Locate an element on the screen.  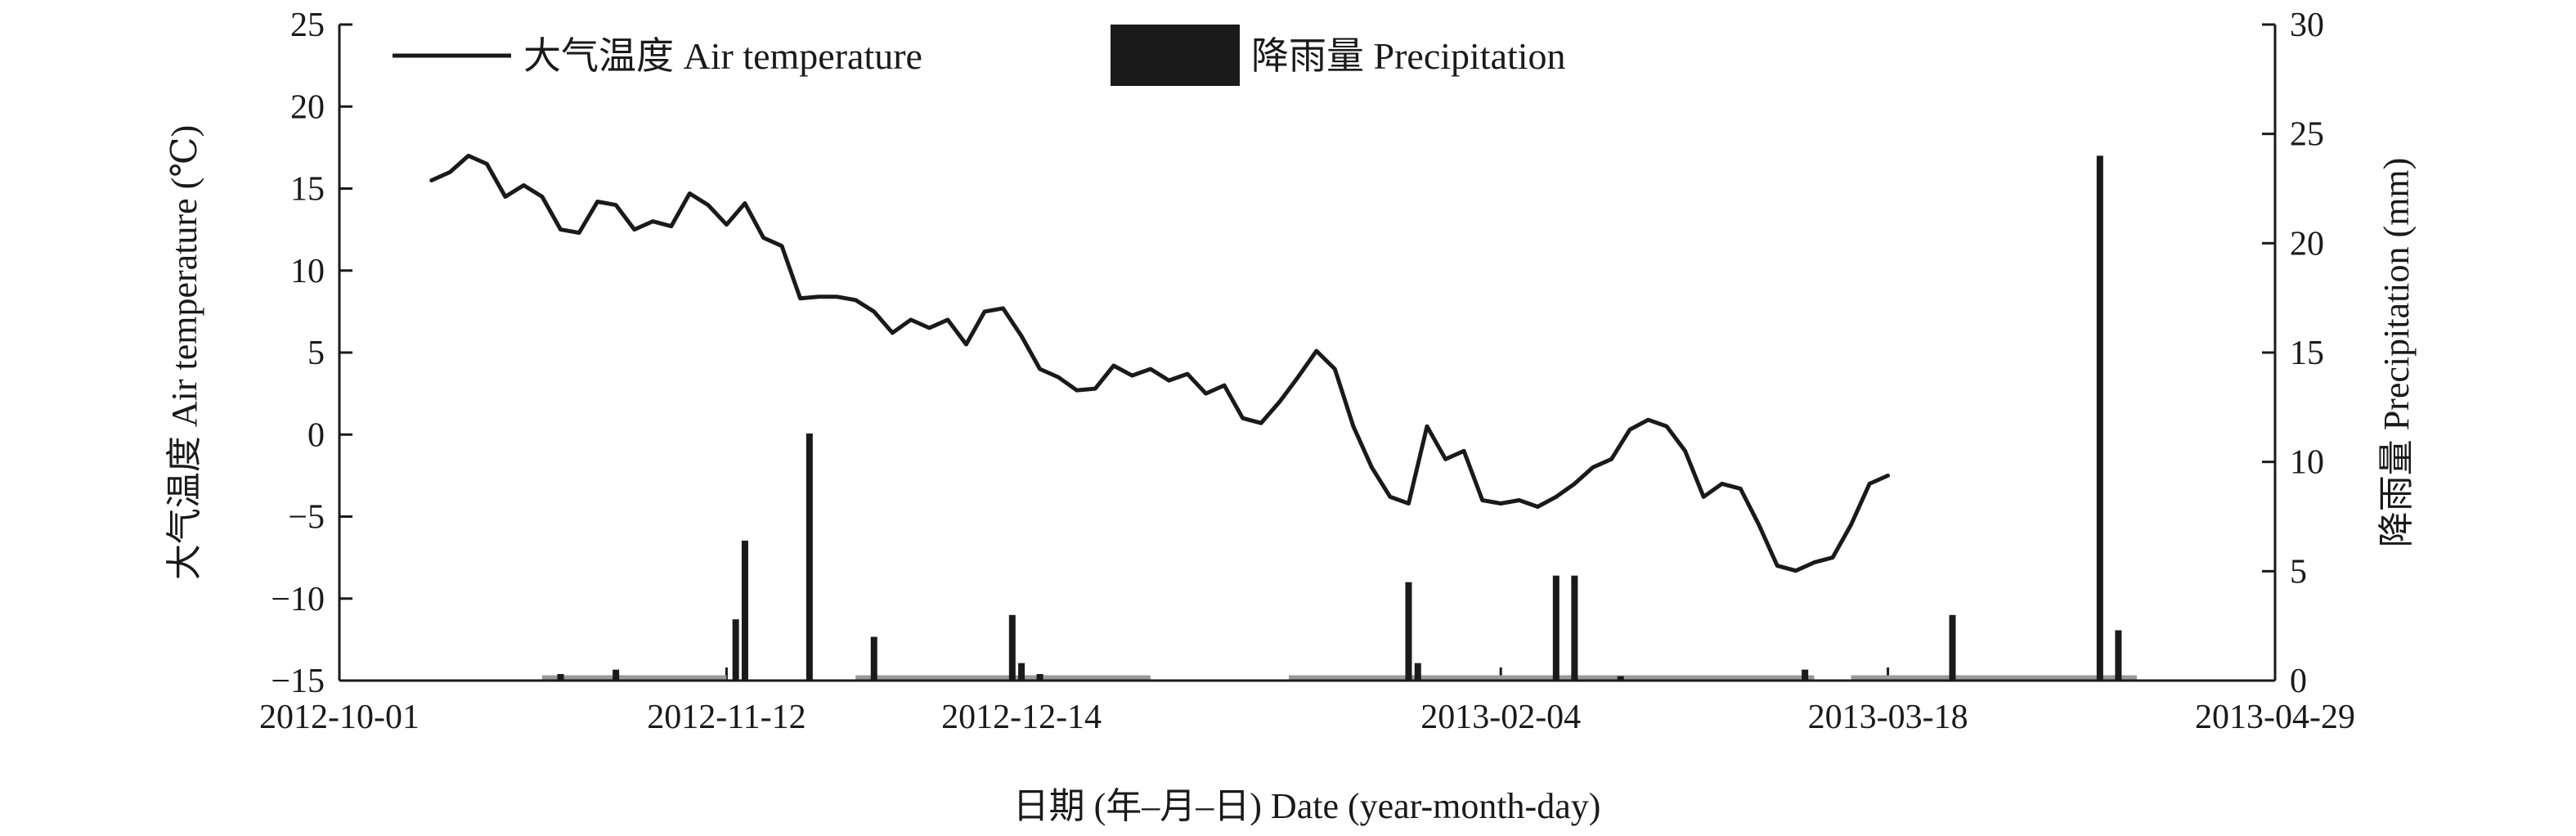
y-right-tick-label: 25 is located at coordinates (2307, 135).